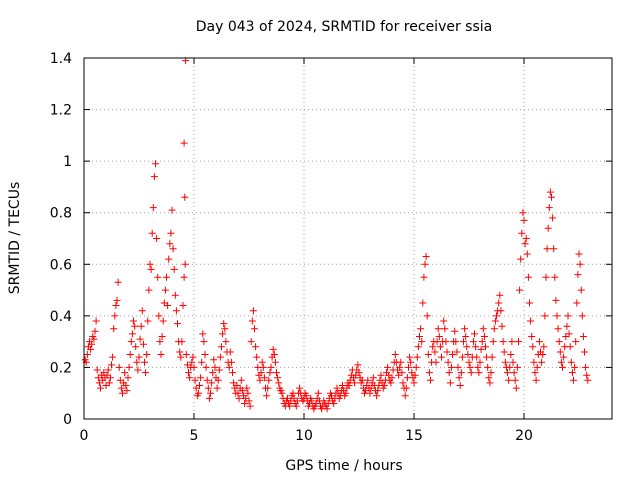  I want to click on y-tick-label: 0.2, so click(61, 368).